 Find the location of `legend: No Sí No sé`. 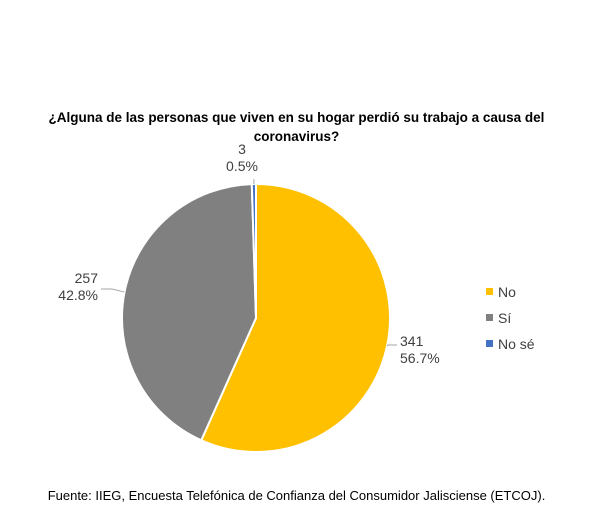

legend: No Sí No sé is located at coordinates (510, 318).